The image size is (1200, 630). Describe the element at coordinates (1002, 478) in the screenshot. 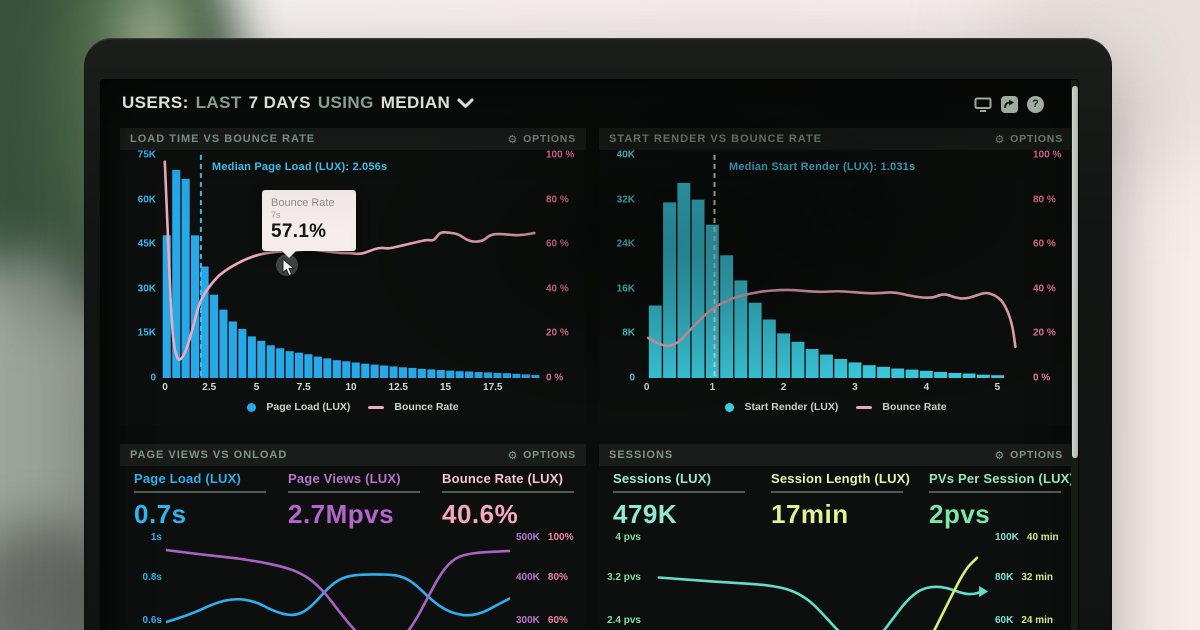

I see `stat-label: PVs Per Session (LUX)` at that location.